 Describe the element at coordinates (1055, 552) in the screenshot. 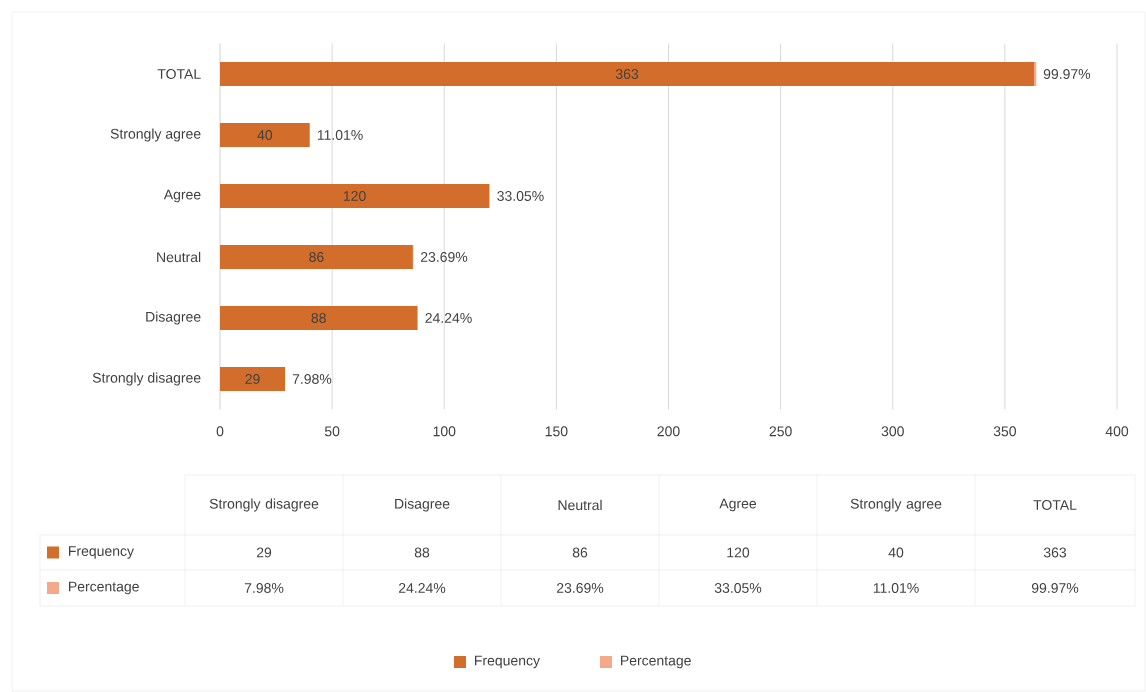

I see `text: 363` at that location.